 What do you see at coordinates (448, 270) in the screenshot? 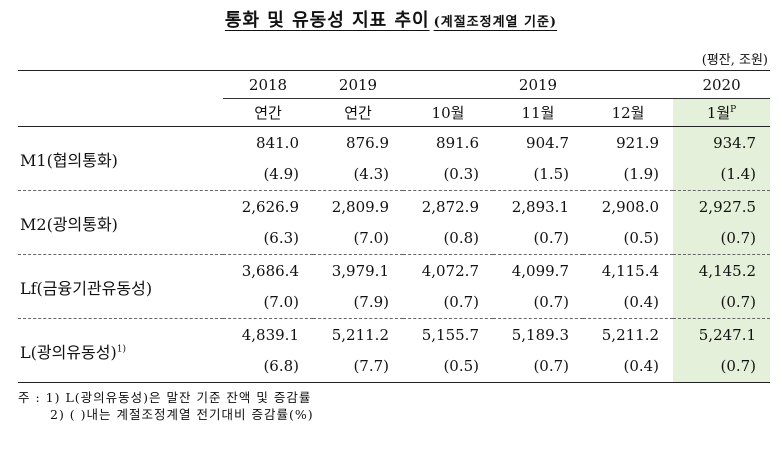
I see `value-cell: 4,072.7` at bounding box center [448, 270].